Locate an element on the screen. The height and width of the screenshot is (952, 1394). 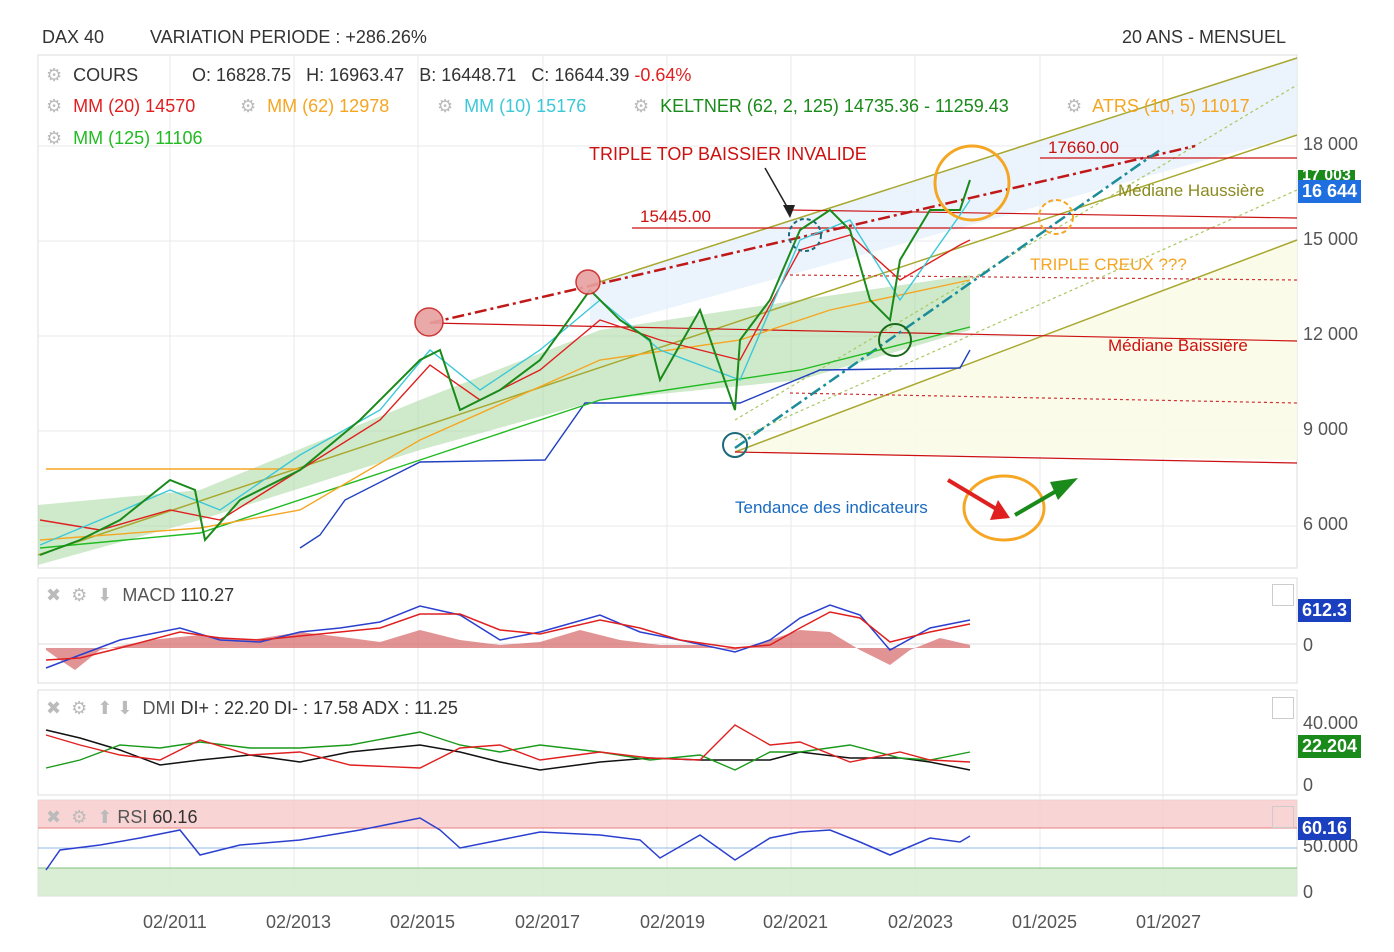
x-tick: 02/2017 is located at coordinates (548, 922).